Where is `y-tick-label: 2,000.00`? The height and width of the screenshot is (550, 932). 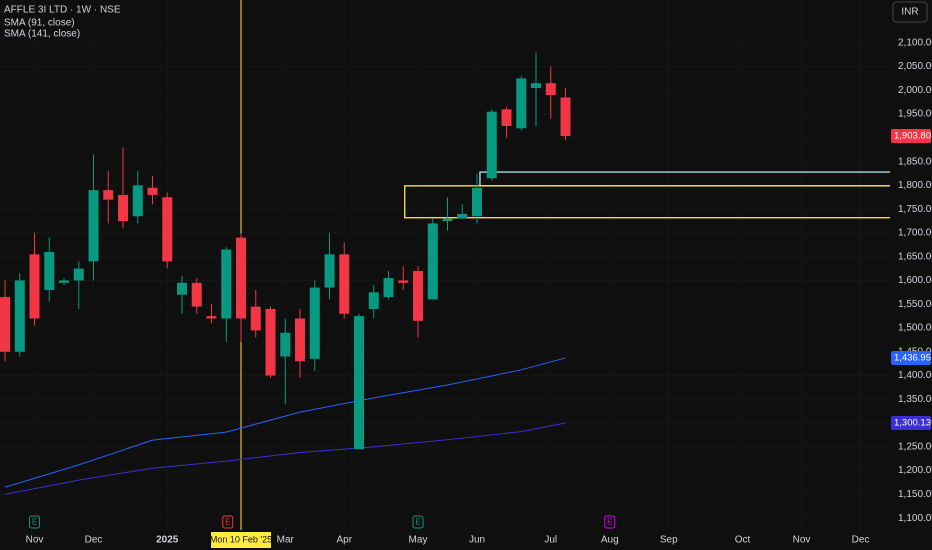 y-tick-label: 2,000.00 is located at coordinates (915, 90).